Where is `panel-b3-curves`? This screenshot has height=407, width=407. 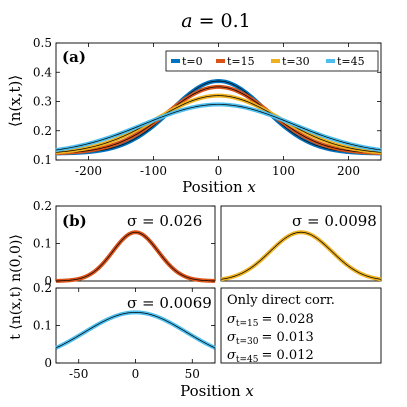 panel-b3-curves is located at coordinates (135, 330).